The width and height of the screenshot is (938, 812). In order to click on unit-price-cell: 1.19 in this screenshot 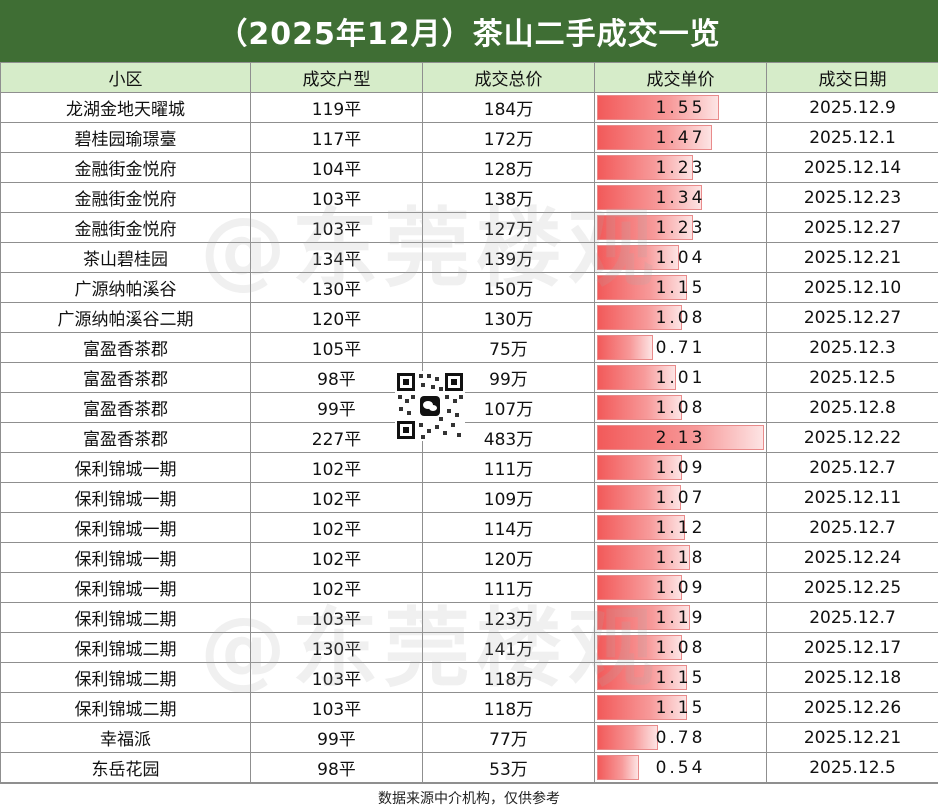, I will do `click(681, 618)`.